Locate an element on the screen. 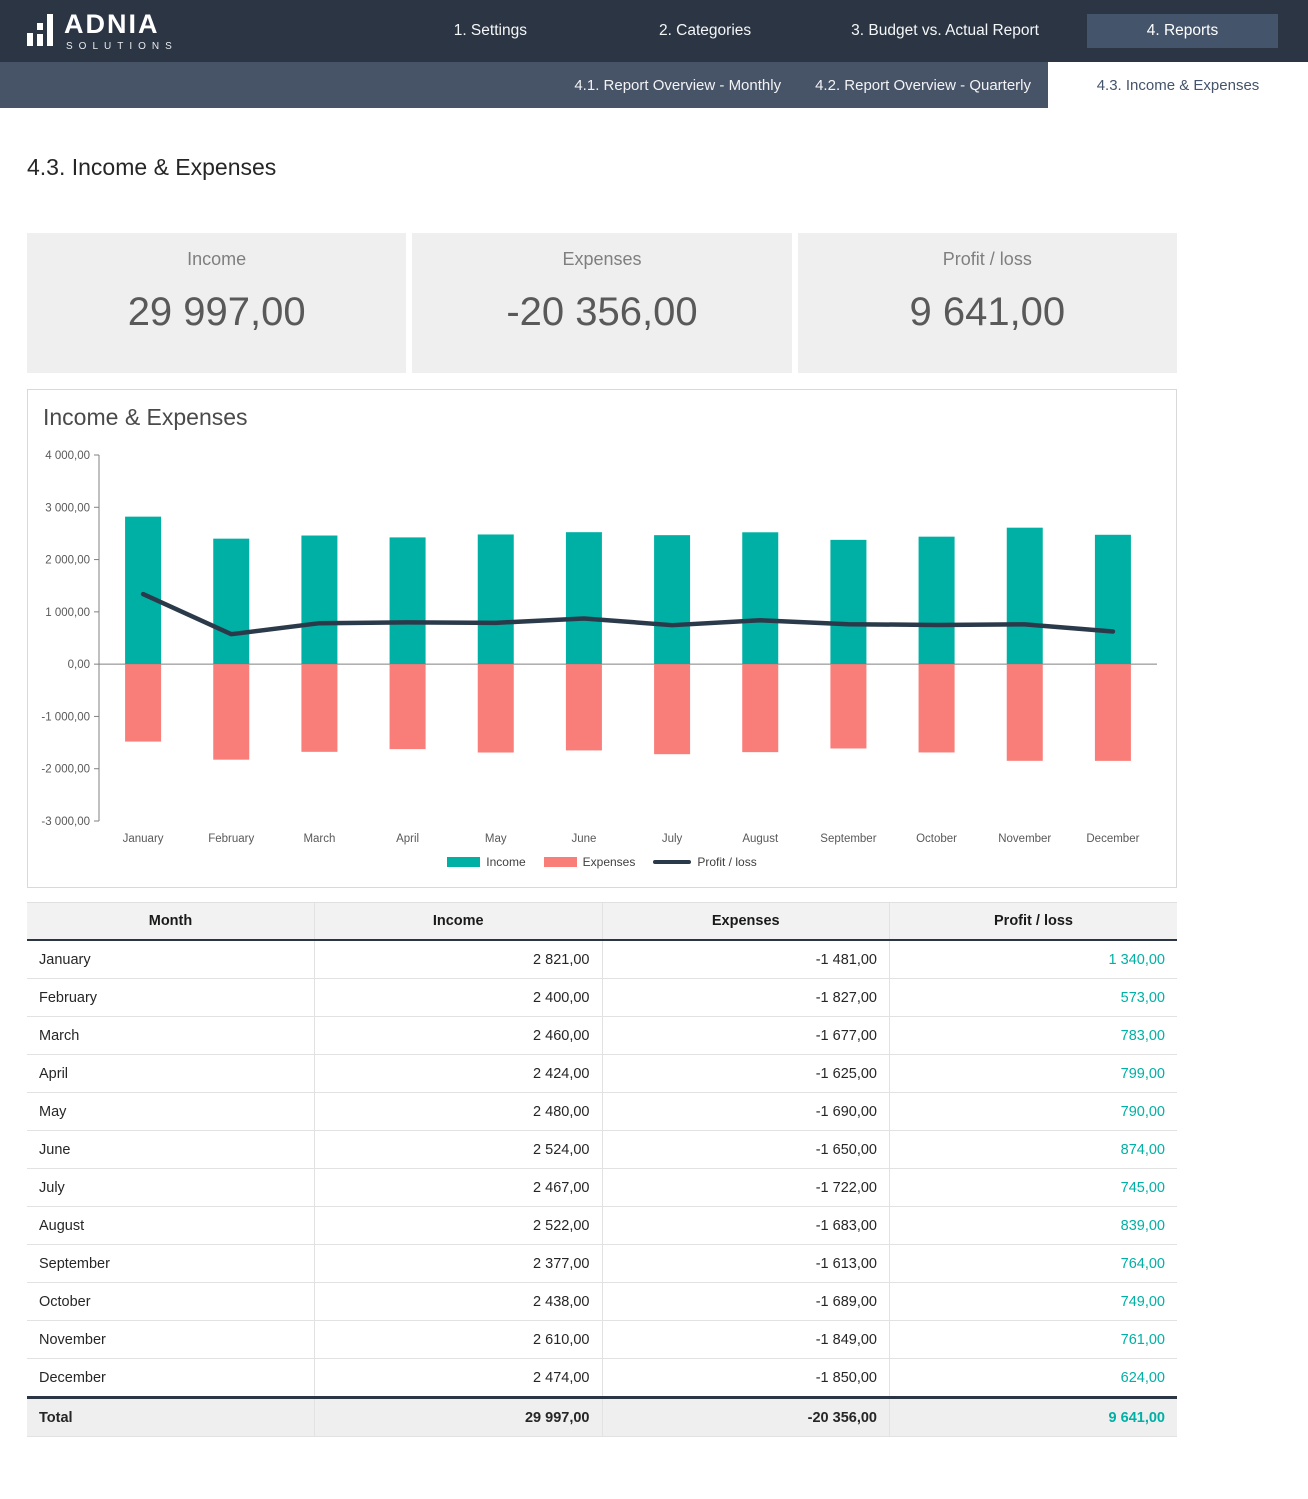 The width and height of the screenshot is (1308, 1499). kpi-income-value: 29 997,00 is located at coordinates (216, 312).